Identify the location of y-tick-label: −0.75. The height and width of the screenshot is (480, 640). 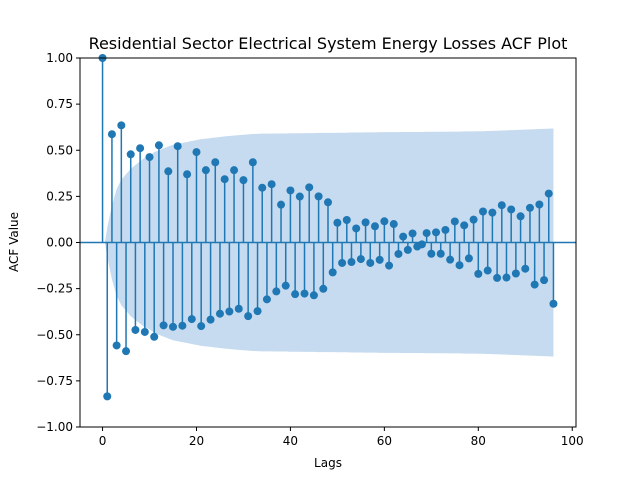
(54, 381).